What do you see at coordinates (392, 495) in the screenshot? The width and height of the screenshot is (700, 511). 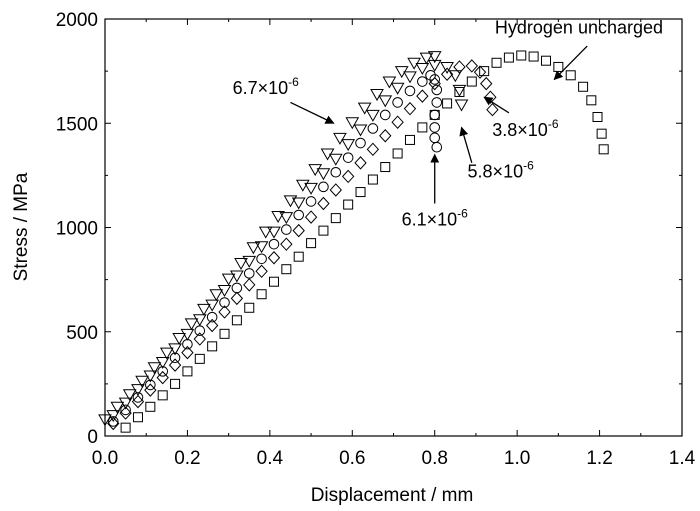 I see `x-axis-label: Displacement / mm` at bounding box center [392, 495].